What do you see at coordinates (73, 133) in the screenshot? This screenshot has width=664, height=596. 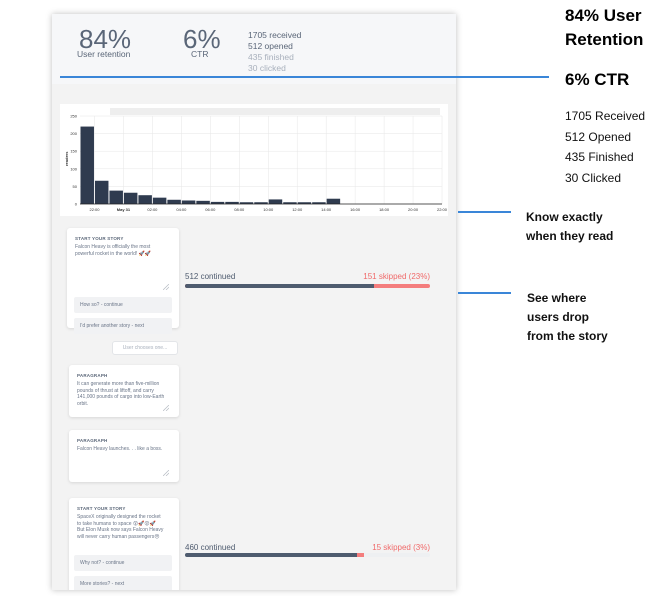 I see `chart-y-tick: 200` at bounding box center [73, 133].